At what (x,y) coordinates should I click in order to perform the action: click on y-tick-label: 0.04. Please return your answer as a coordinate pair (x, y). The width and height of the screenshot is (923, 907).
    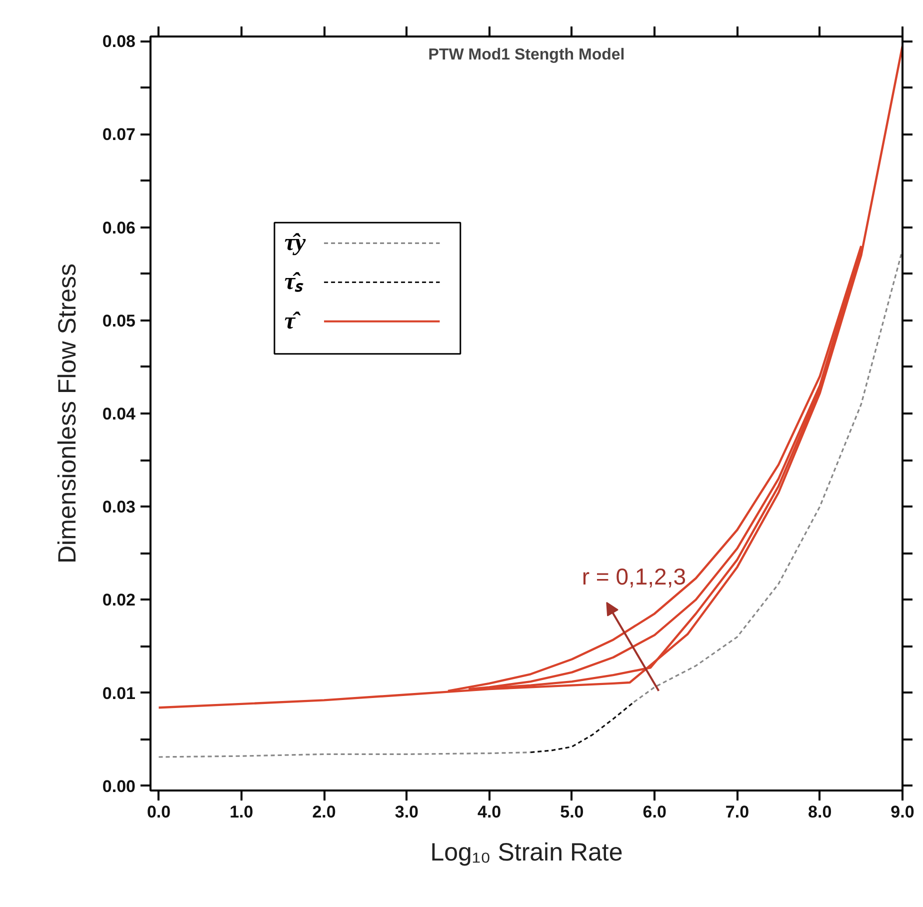
    Looking at the image, I should click on (119, 414).